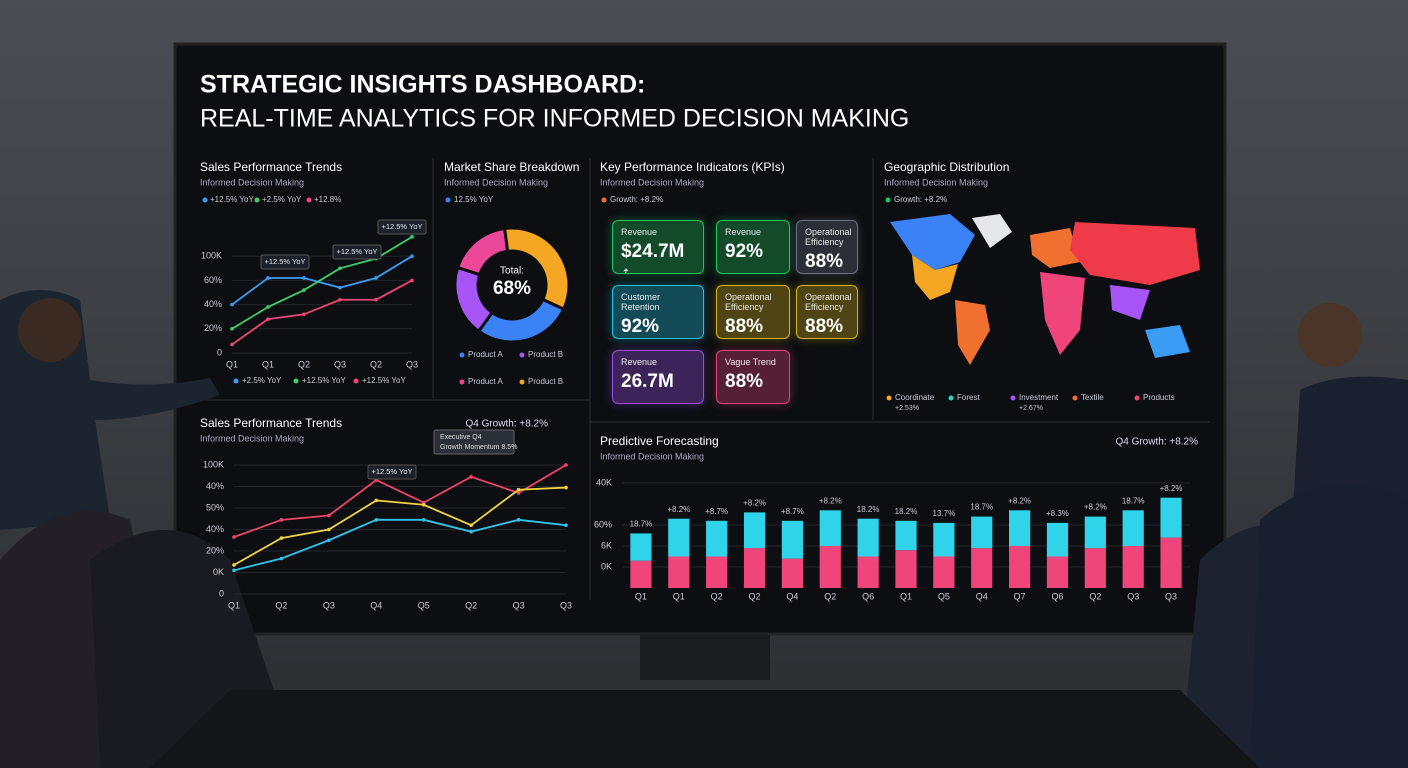 This screenshot has height=768, width=1408. I want to click on kpi-value: $24.7M ↑, so click(653, 257).